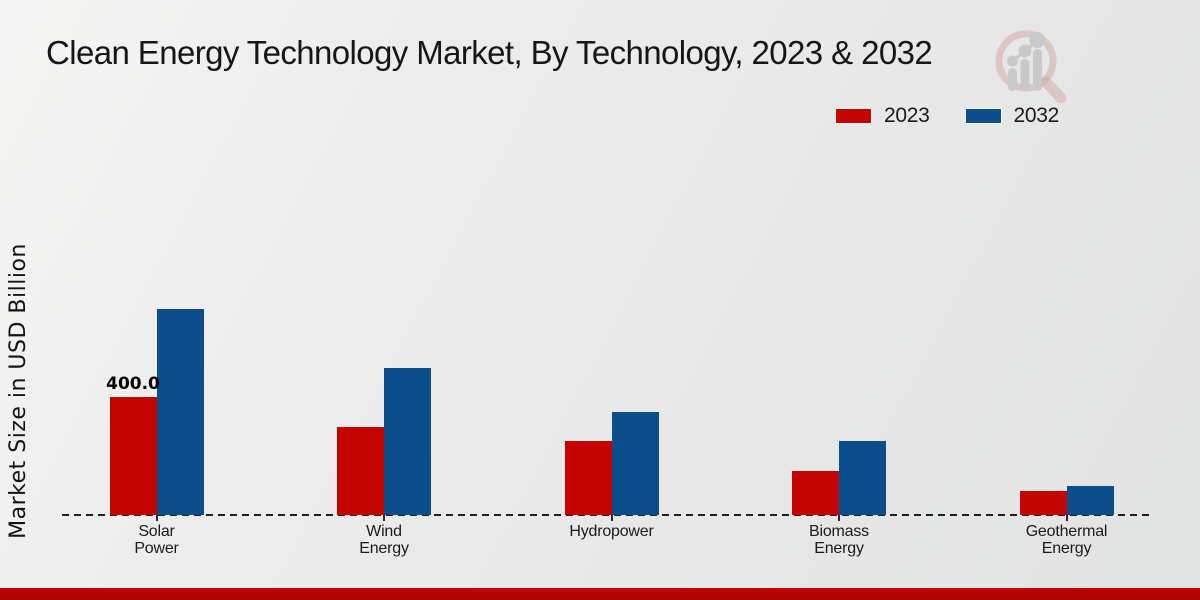 This screenshot has height=600, width=1200. What do you see at coordinates (180, 411) in the screenshot?
I see `bar-2032-solar-power` at bounding box center [180, 411].